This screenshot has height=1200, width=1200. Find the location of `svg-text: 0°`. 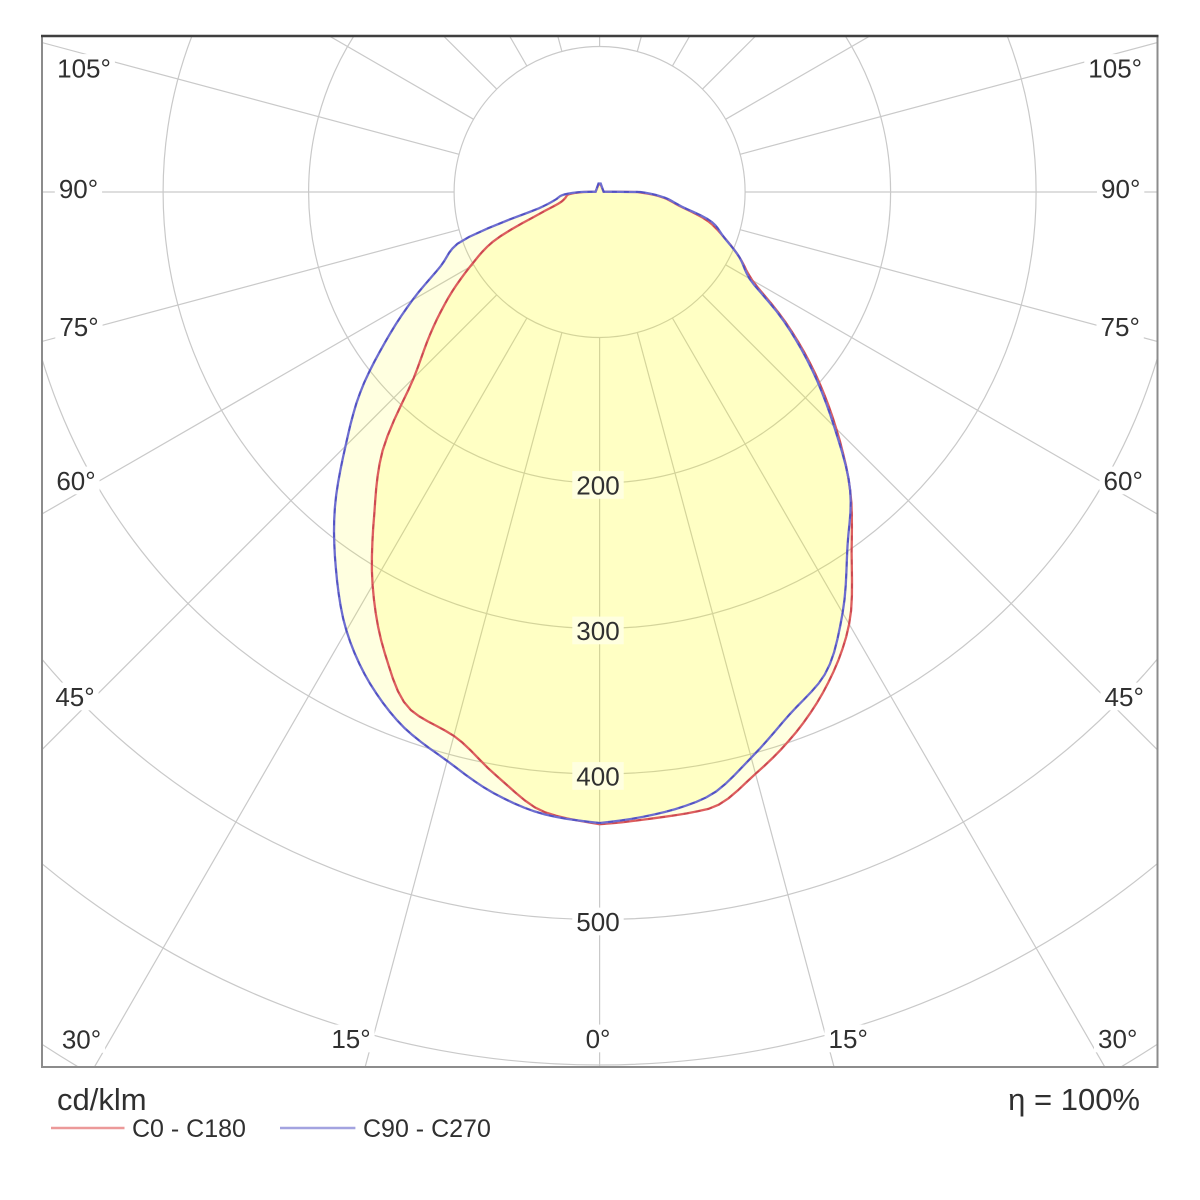

svg-text: 0° is located at coordinates (598, 1039).